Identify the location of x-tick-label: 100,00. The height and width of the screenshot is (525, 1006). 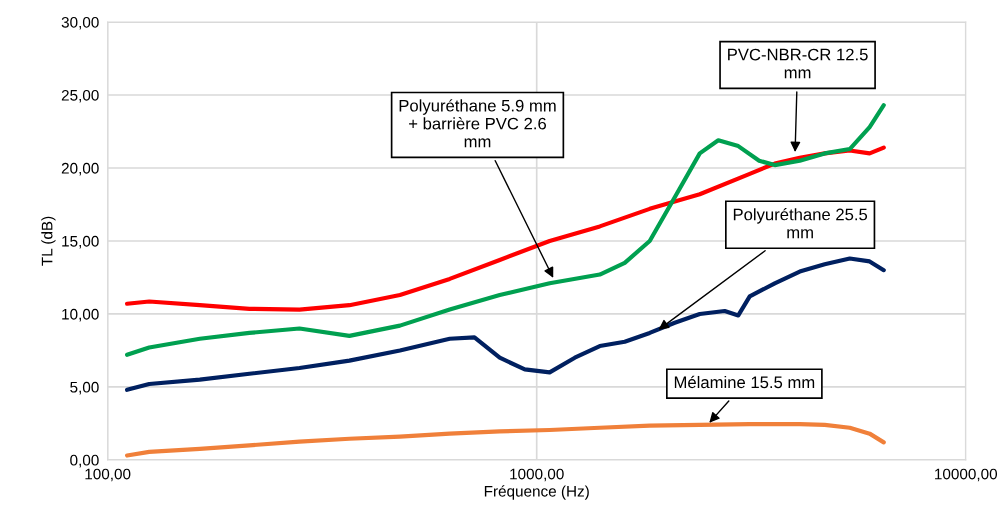
(108, 475).